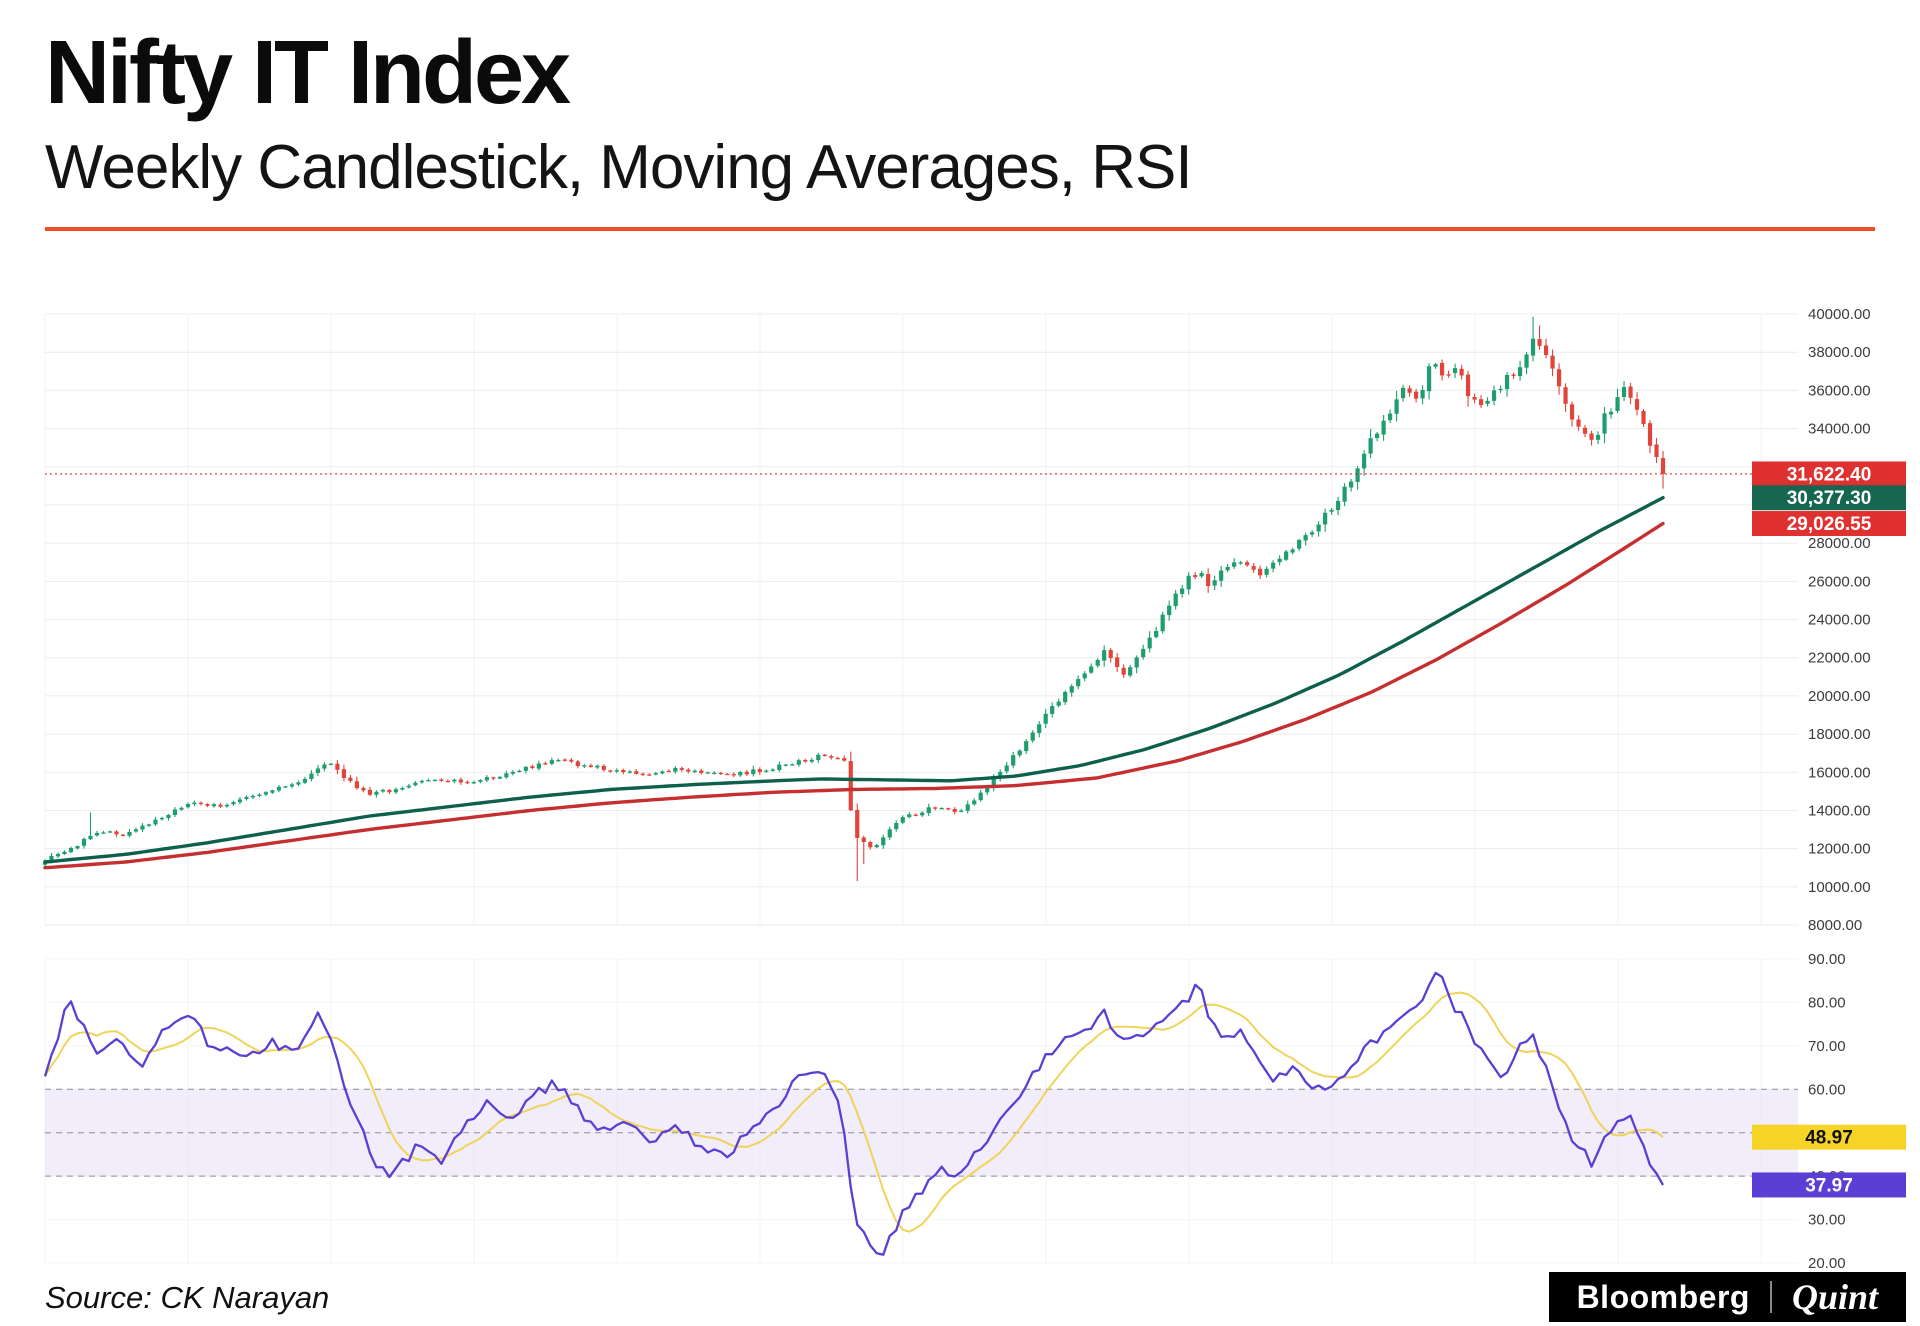 This screenshot has width=1920, height=1326. What do you see at coordinates (1827, 1263) in the screenshot?
I see `svg-text: 20.00` at bounding box center [1827, 1263].